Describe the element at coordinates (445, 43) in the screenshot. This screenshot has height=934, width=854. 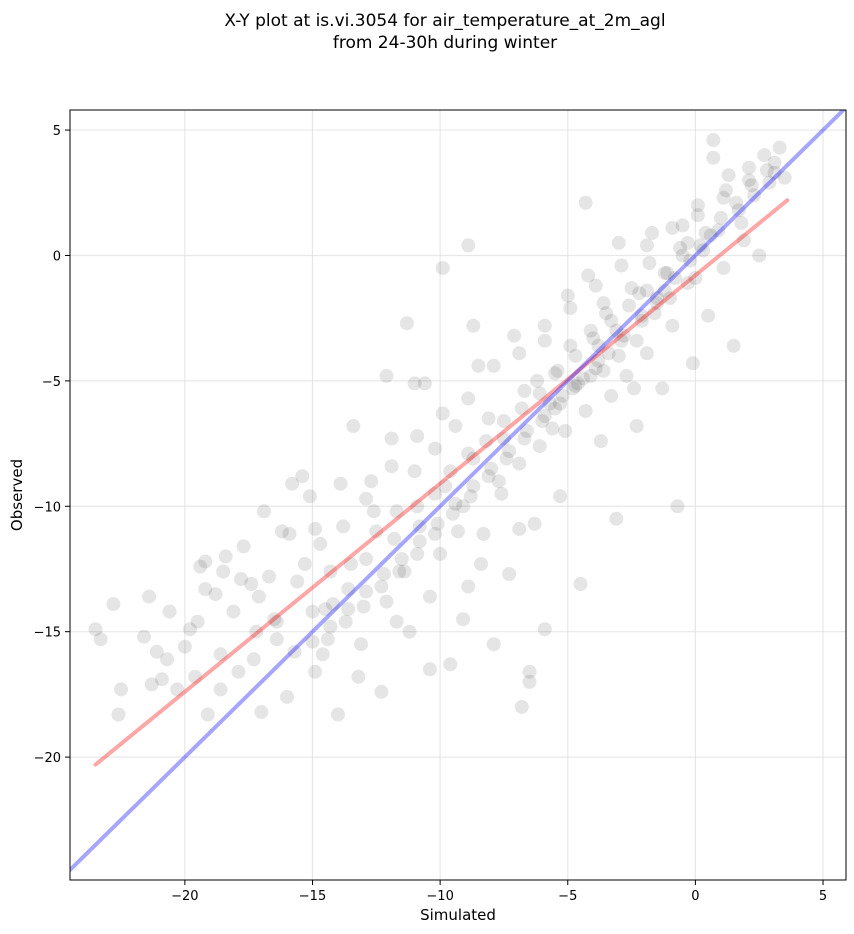
I see `chart-subtitle: from 24-30h during winter` at that location.